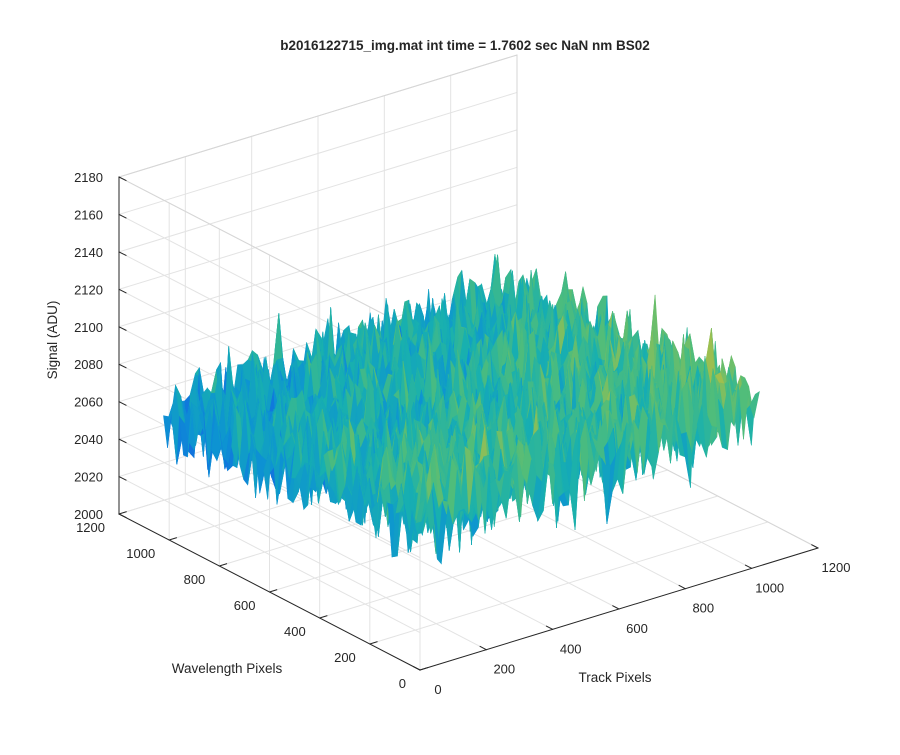 The image size is (900, 755). Describe the element at coordinates (295, 631) in the screenshot. I see `y-tick-label: 400` at that location.